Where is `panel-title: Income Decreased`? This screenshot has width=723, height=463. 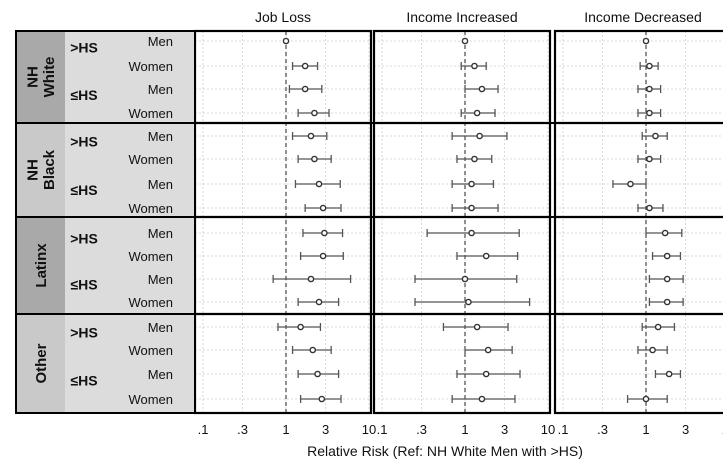
panel-title: Income Decreased is located at coordinates (643, 17).